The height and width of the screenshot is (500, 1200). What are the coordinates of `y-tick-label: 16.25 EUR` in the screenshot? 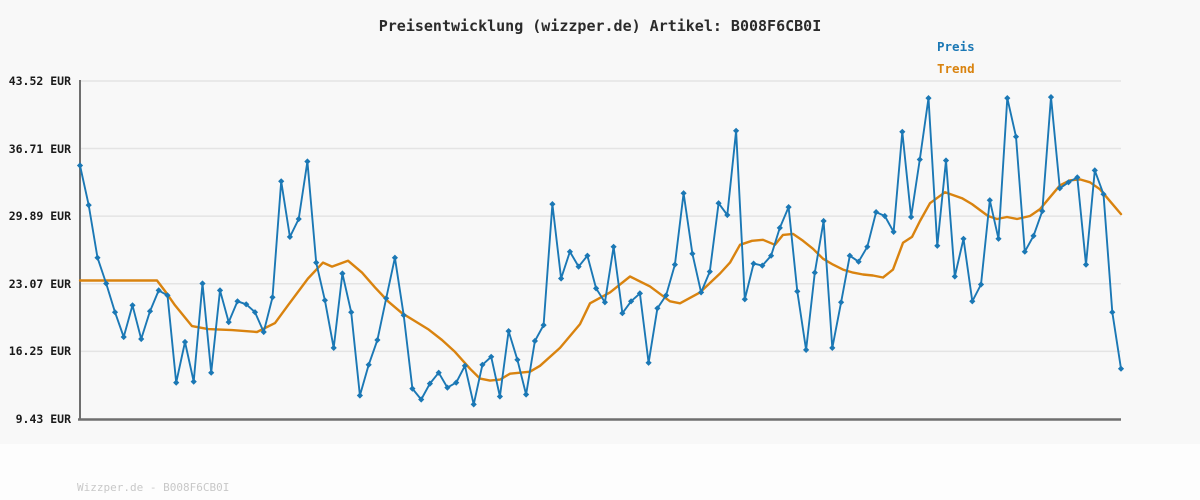 It's located at (39, 351).